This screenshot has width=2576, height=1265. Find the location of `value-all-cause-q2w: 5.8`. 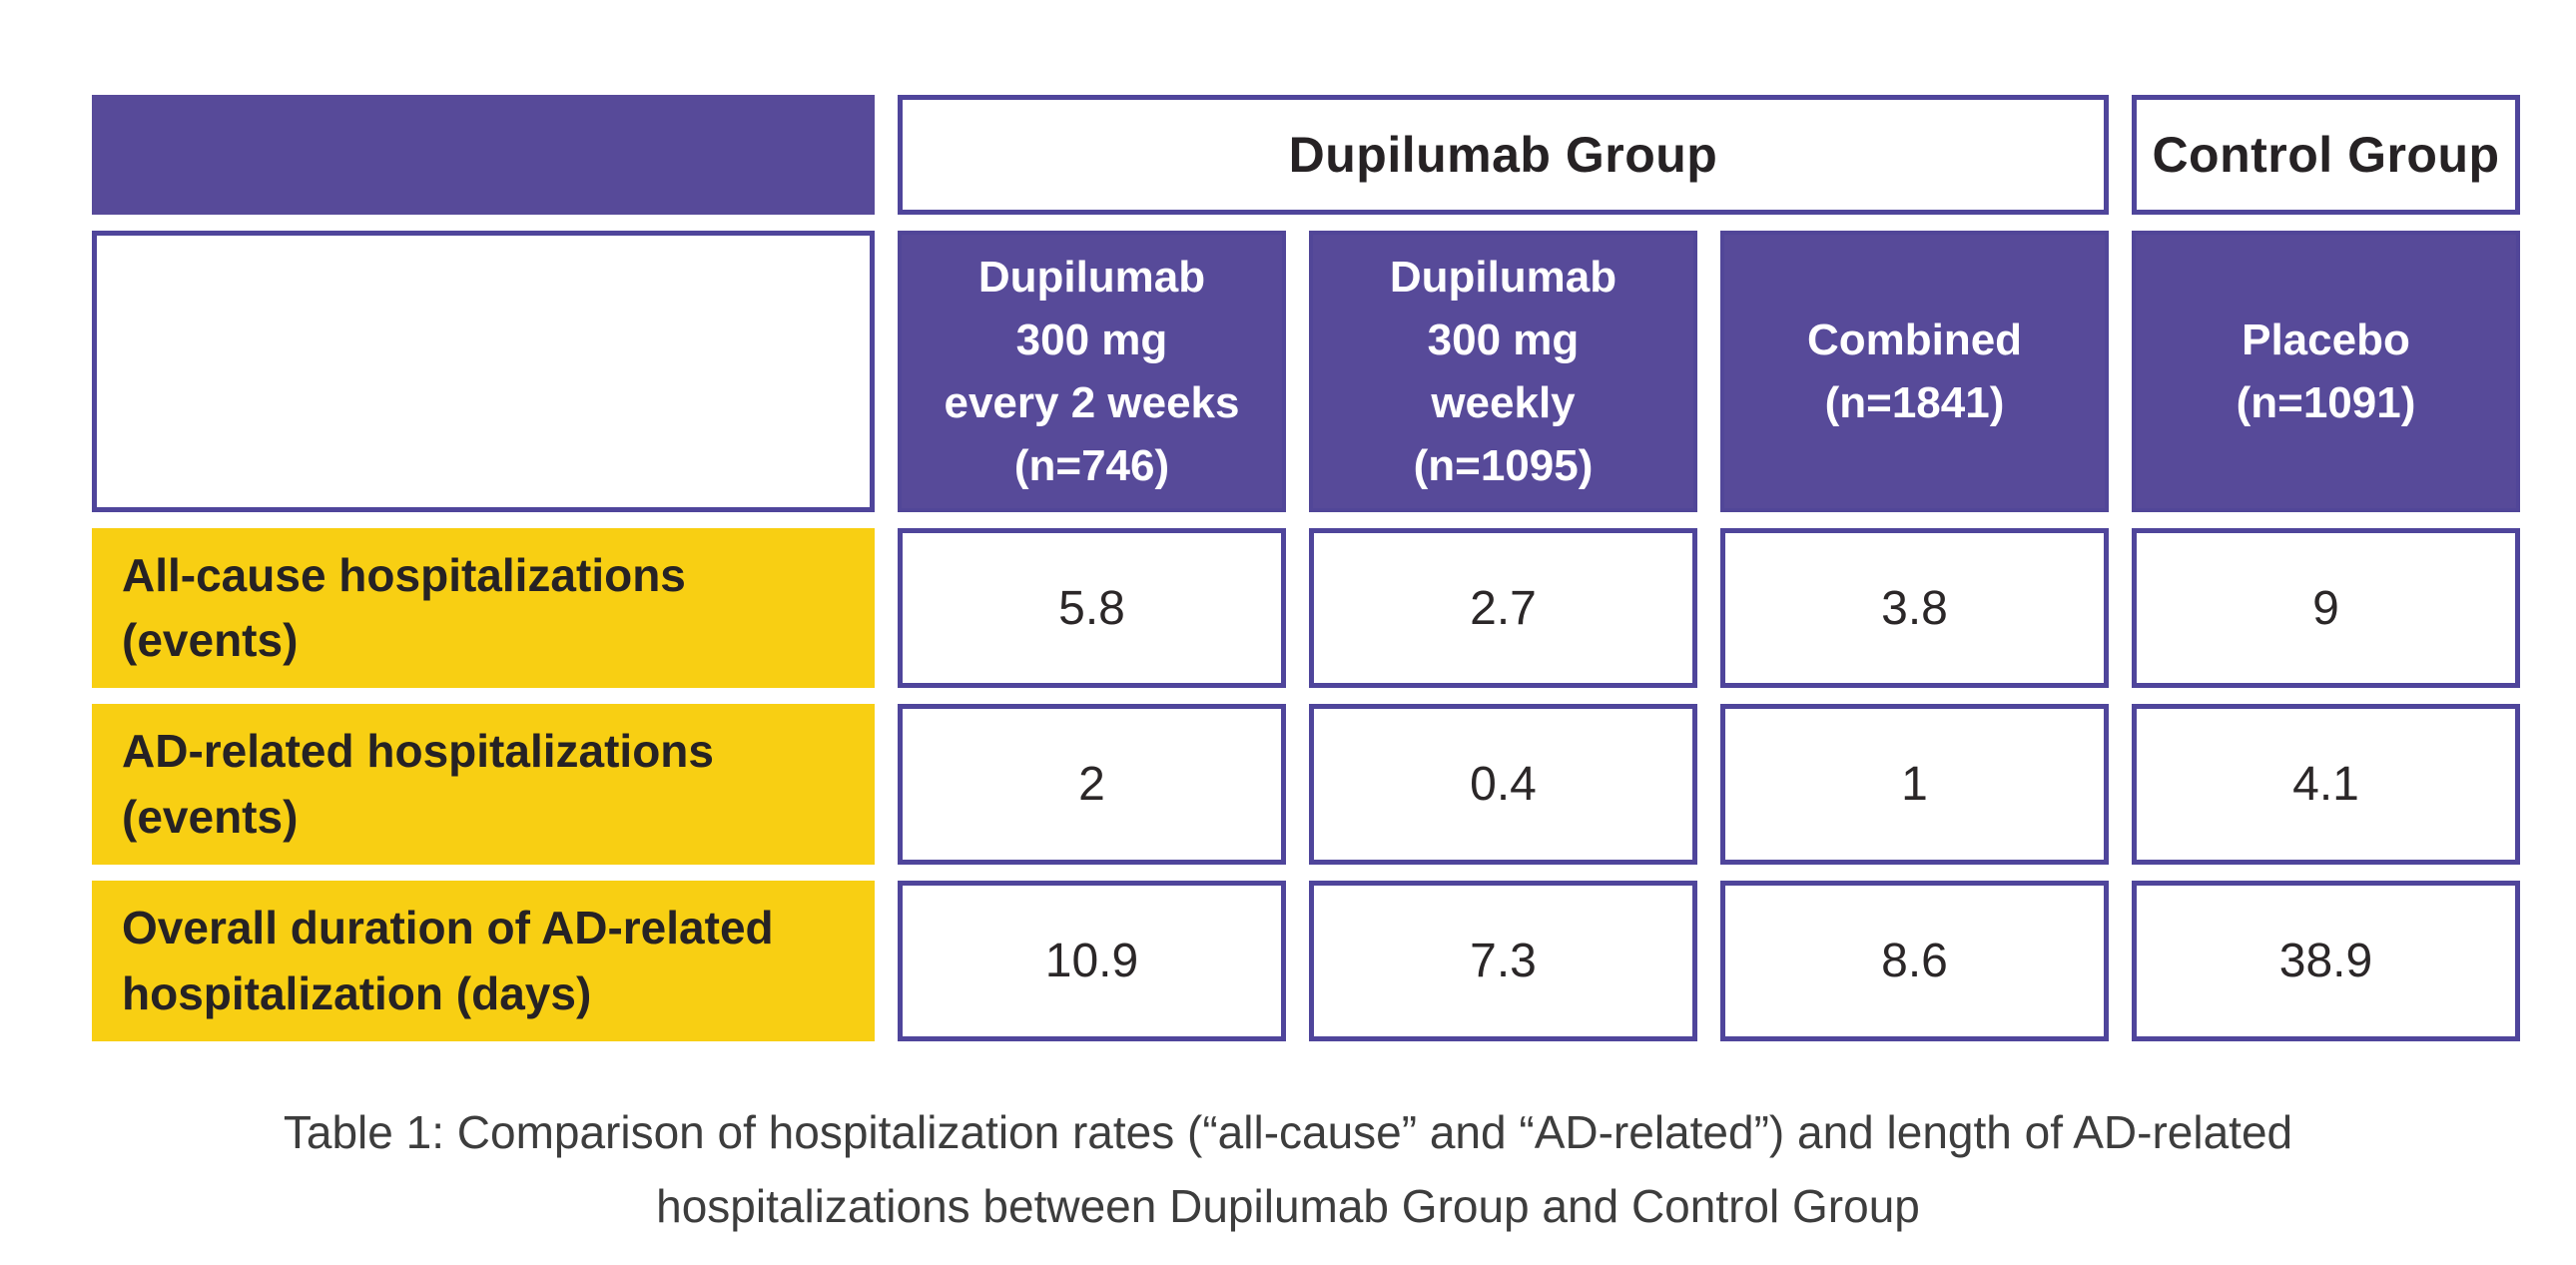

value-all-cause-q2w: 5.8 is located at coordinates (1091, 608).